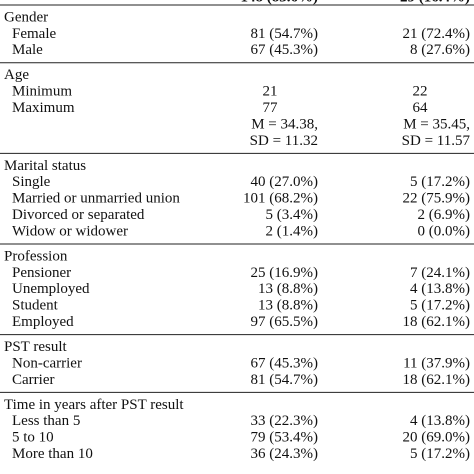 The image size is (474, 474). I want to click on row-label: Minimum, so click(42, 92).